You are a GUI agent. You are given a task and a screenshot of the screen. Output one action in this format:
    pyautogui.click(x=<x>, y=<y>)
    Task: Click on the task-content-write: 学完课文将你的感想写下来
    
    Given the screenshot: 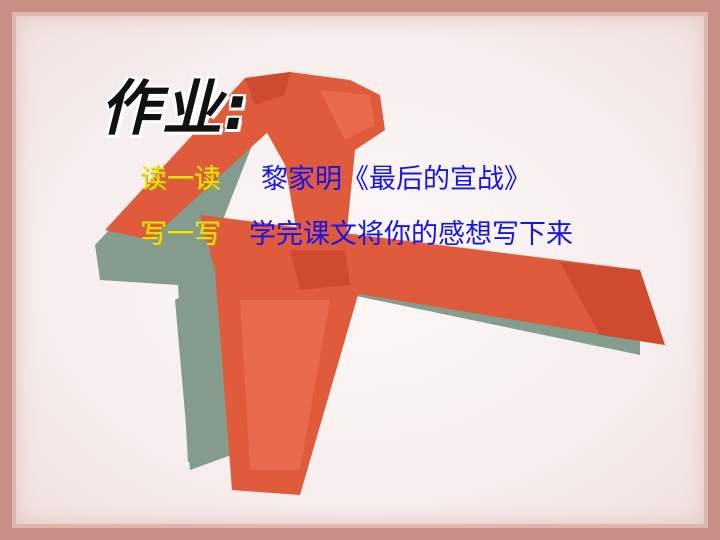 What is the action you would take?
    pyautogui.click(x=411, y=234)
    